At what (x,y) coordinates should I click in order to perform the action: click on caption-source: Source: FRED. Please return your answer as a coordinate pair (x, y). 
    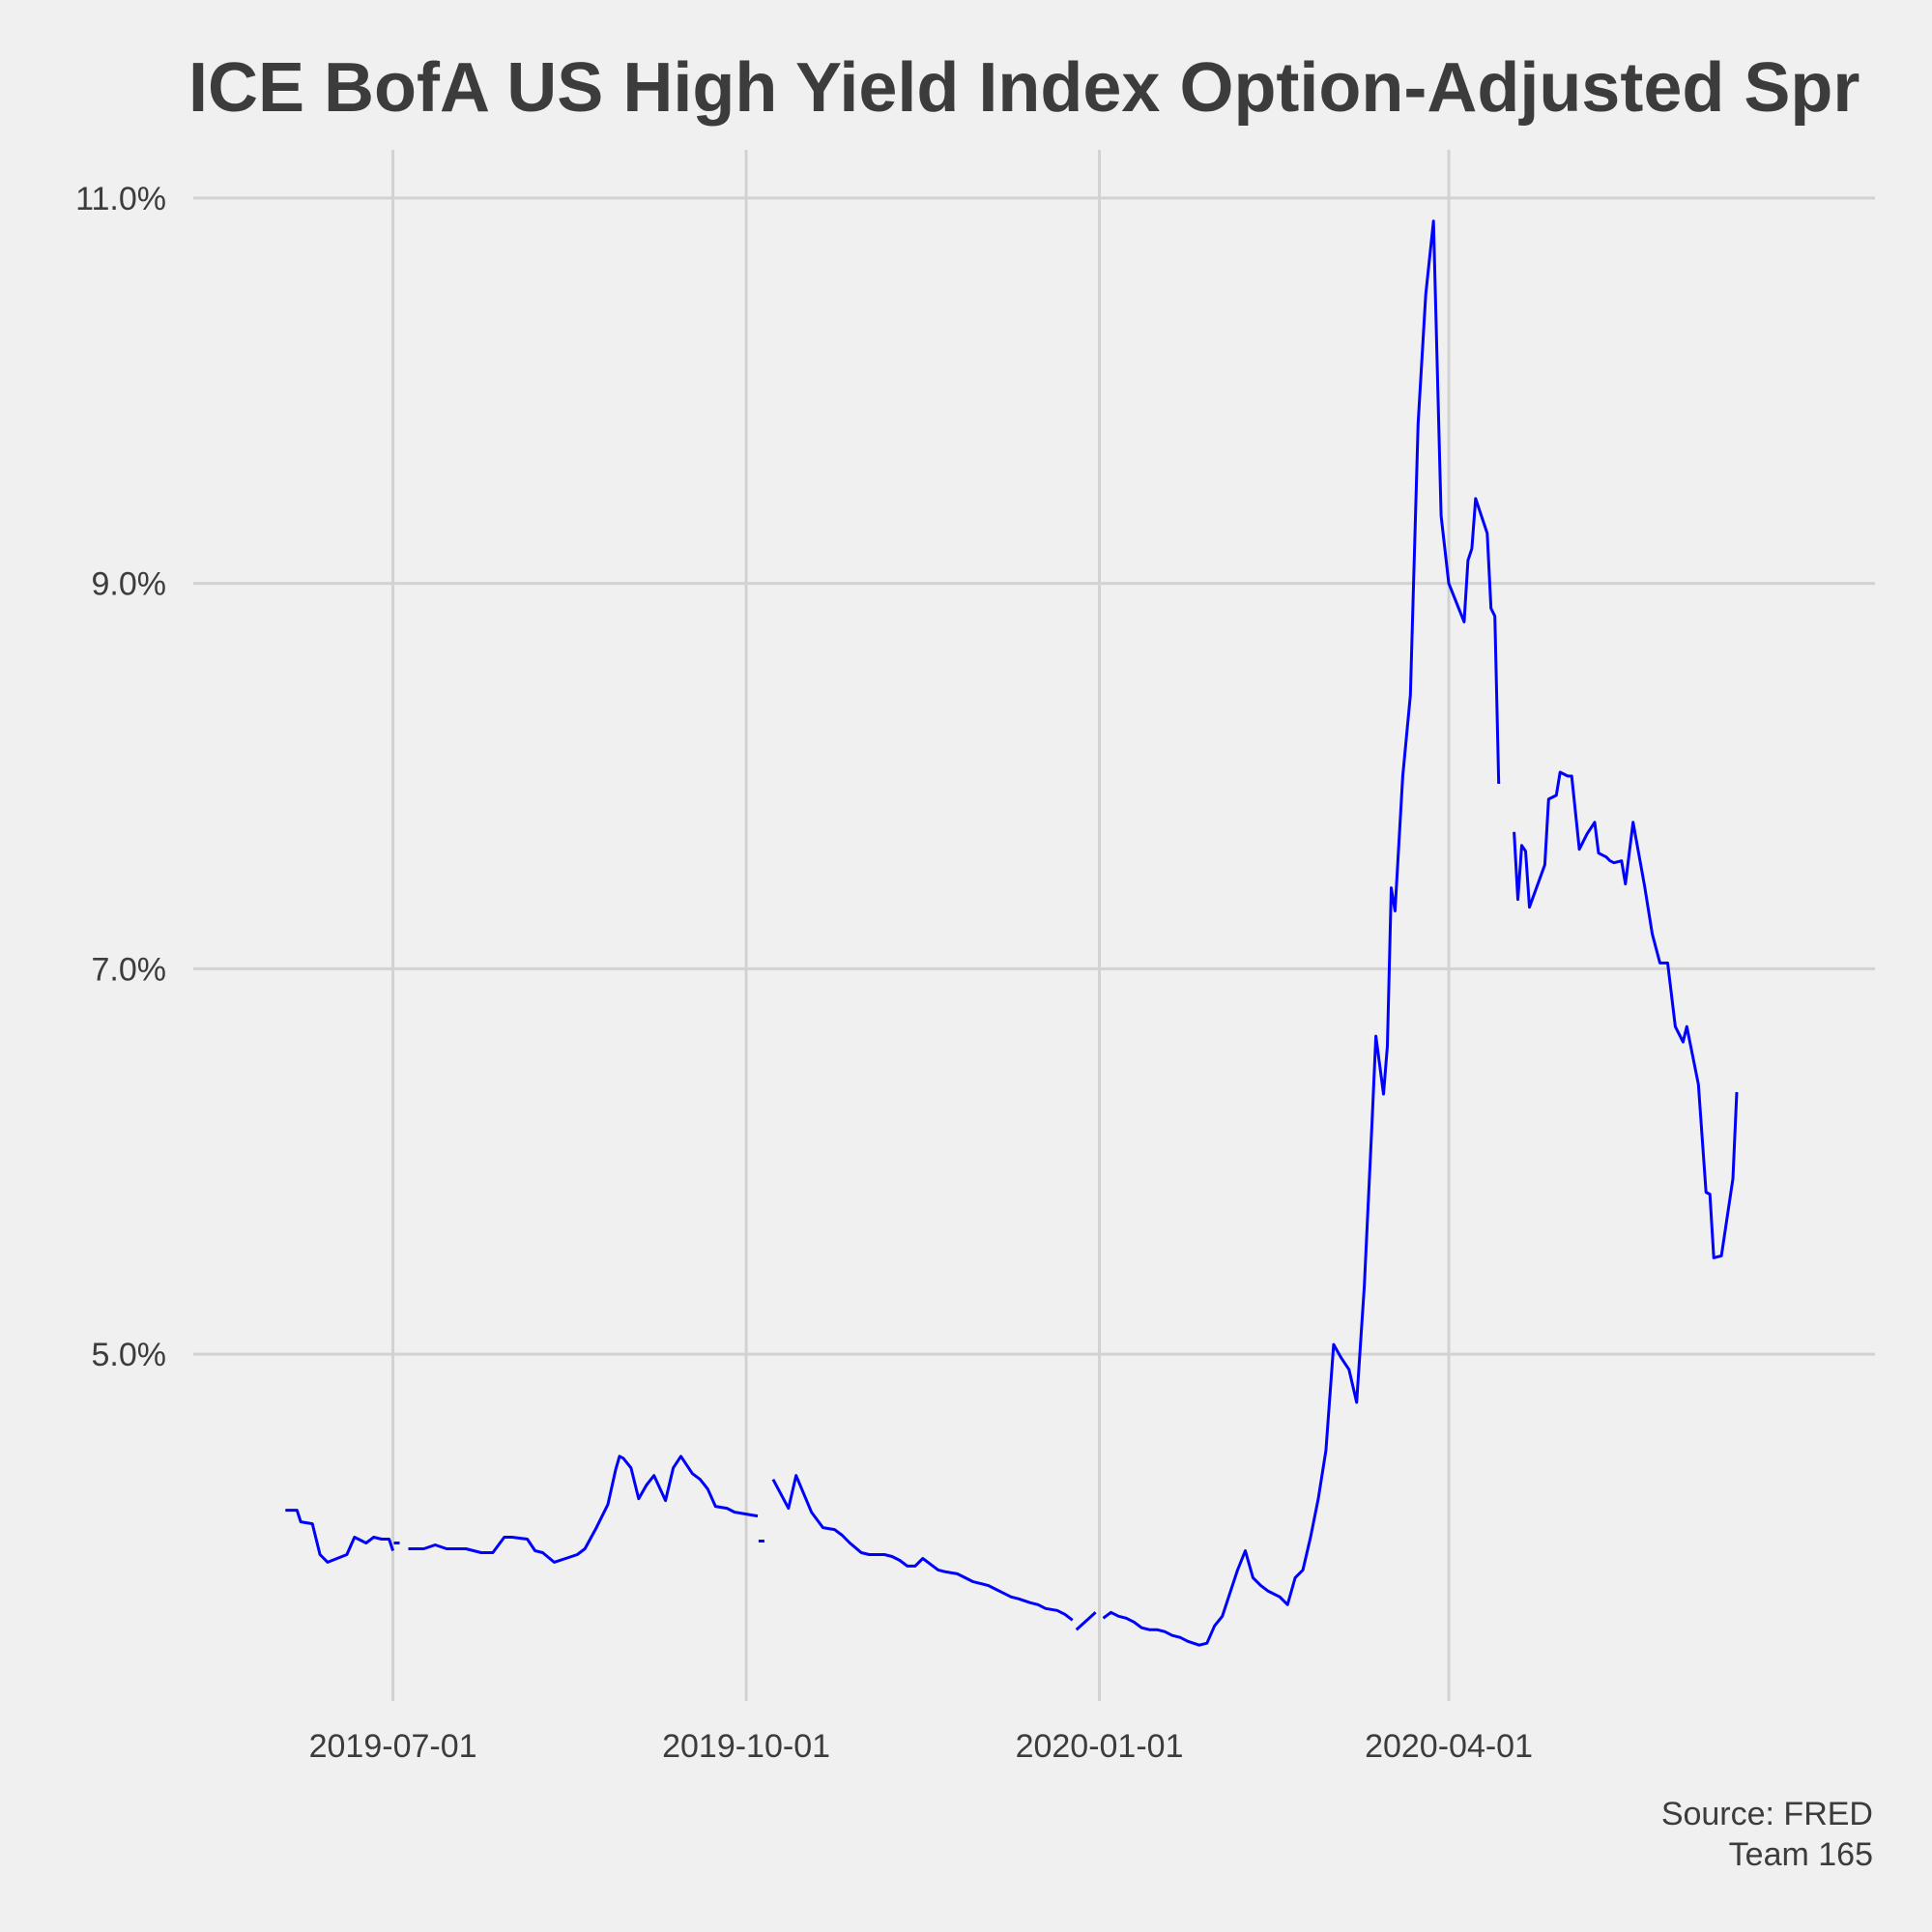
    Looking at the image, I should click on (1767, 1814).